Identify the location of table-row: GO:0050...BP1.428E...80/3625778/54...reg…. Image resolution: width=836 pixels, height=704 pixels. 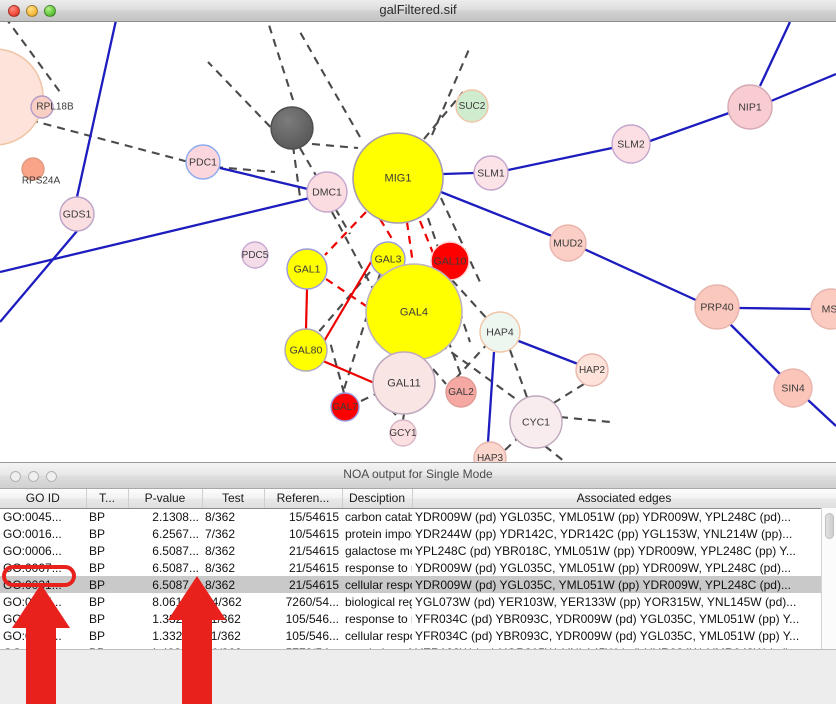
(418, 647).